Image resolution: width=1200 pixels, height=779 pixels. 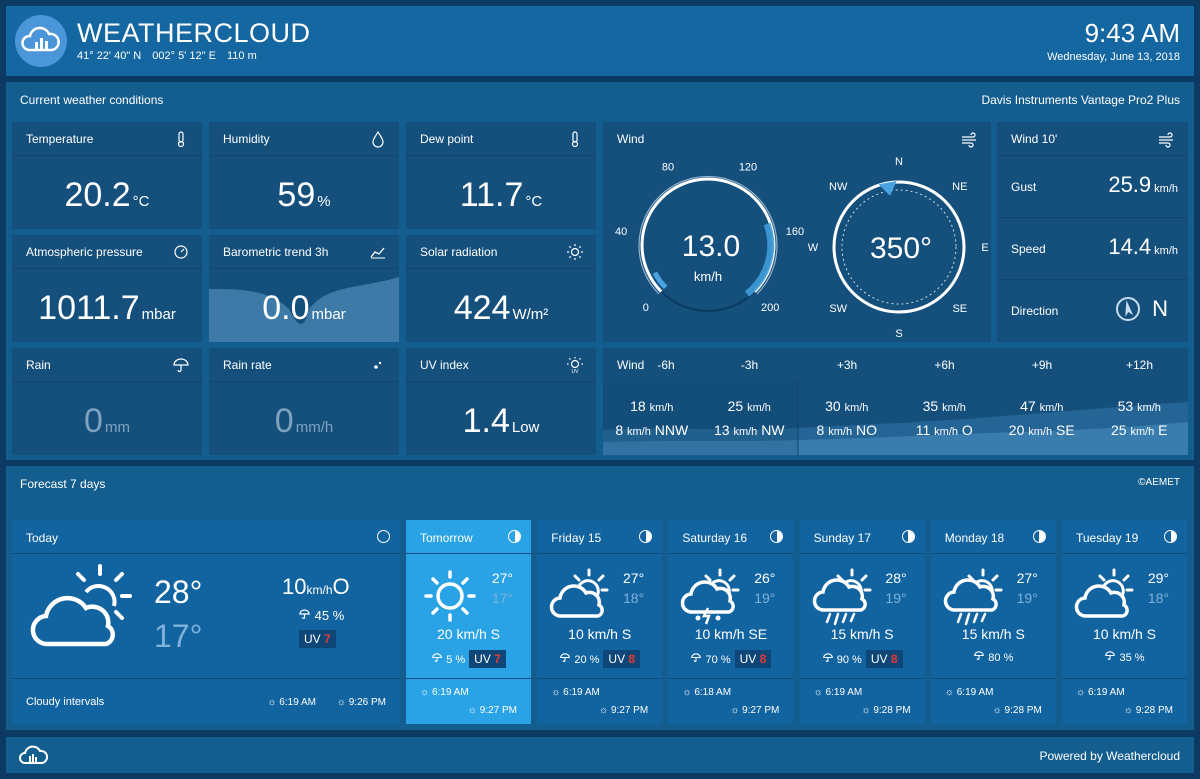 What do you see at coordinates (1042, 365) in the screenshot?
I see `wind-forecast-label-4: +9h` at bounding box center [1042, 365].